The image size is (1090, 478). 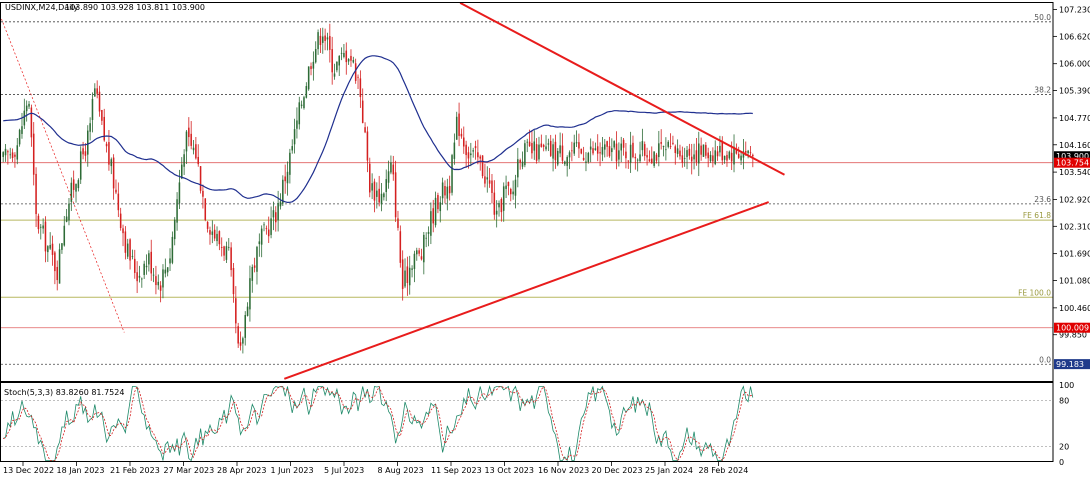 What do you see at coordinates (1072, 328) in the screenshot?
I see `price-tag-label: 100.009` at bounding box center [1072, 328].